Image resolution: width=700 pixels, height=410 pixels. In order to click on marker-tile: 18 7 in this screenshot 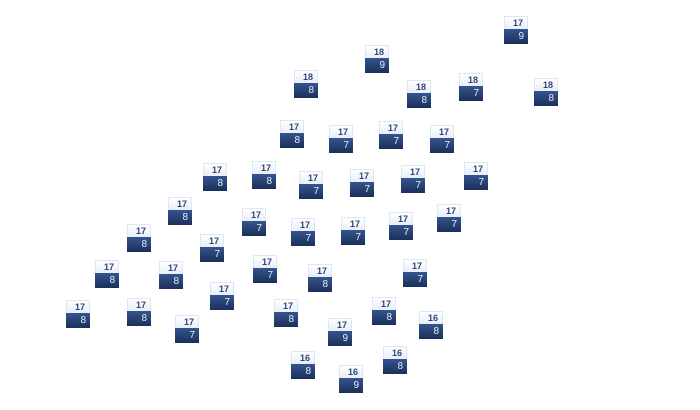, I will do `click(471, 87)`.